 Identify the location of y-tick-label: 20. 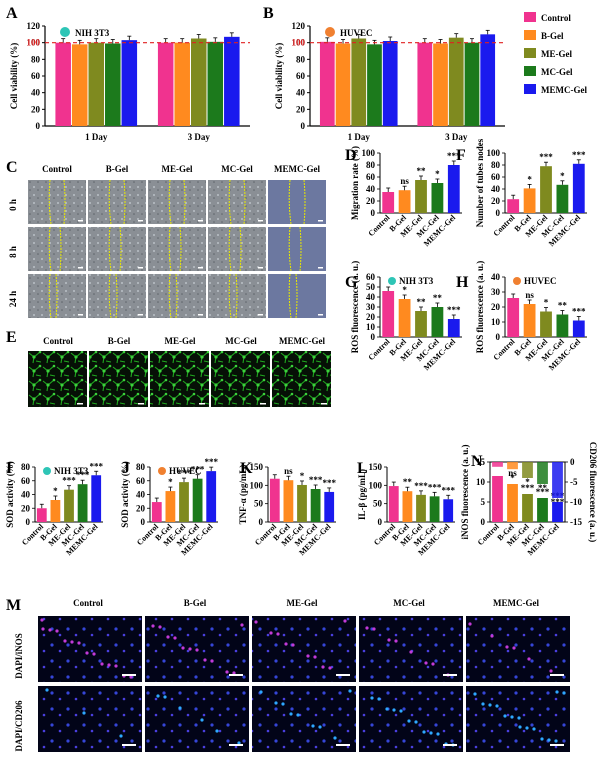
(301, 109).